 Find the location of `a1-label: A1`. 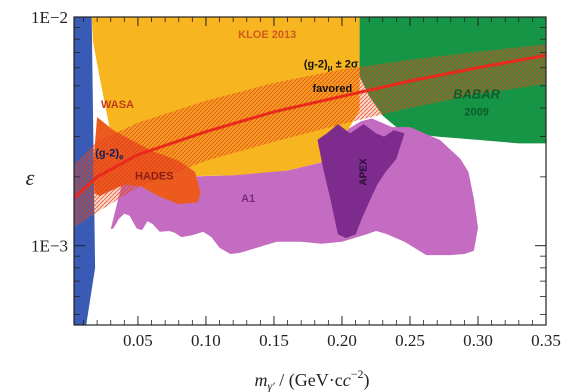

a1-label: A1 is located at coordinates (248, 199).